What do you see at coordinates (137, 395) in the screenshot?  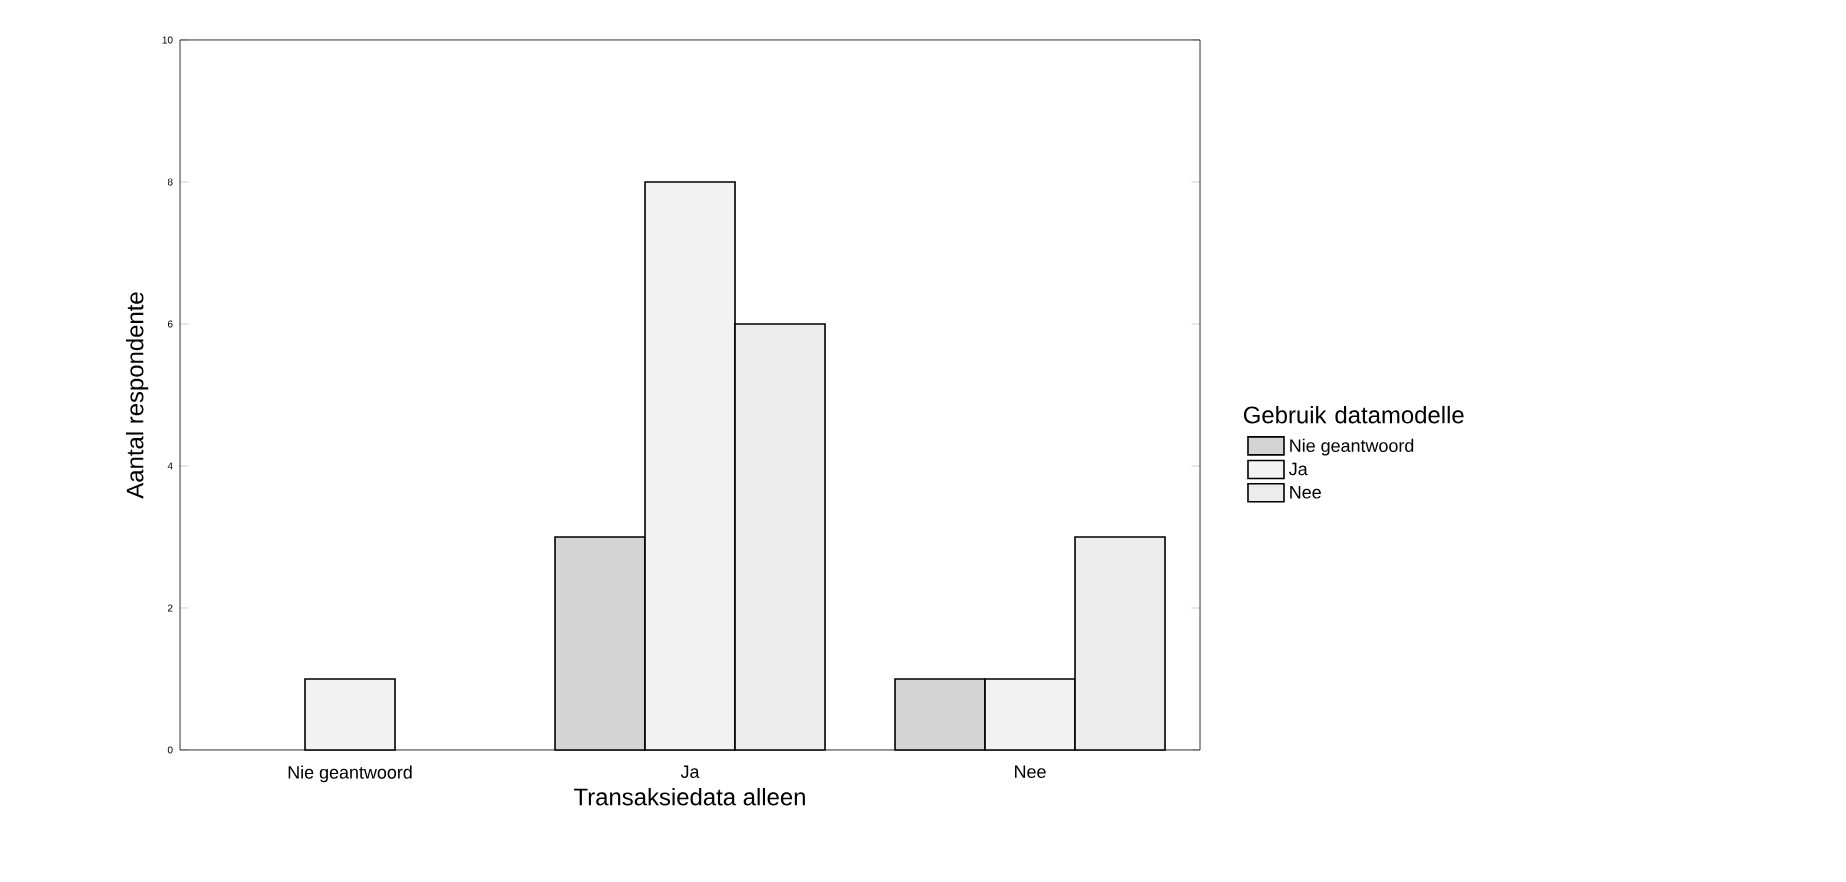 I see `y-axis-title: Aantal respondente` at bounding box center [137, 395].